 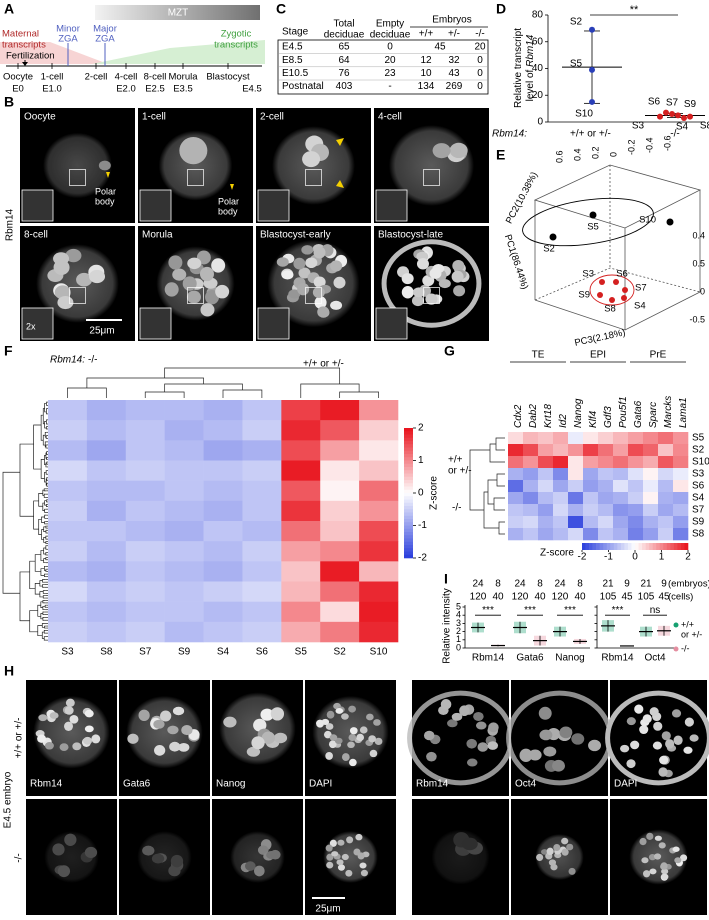 I want to click on colorbar-tick-label: 0, so click(x=421, y=493).